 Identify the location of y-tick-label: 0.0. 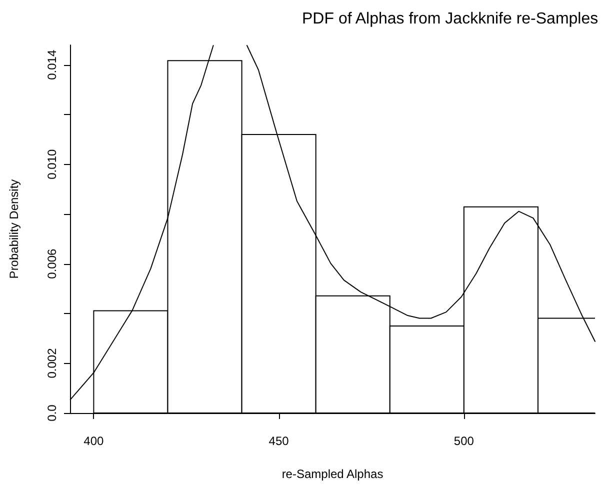
(52, 413).